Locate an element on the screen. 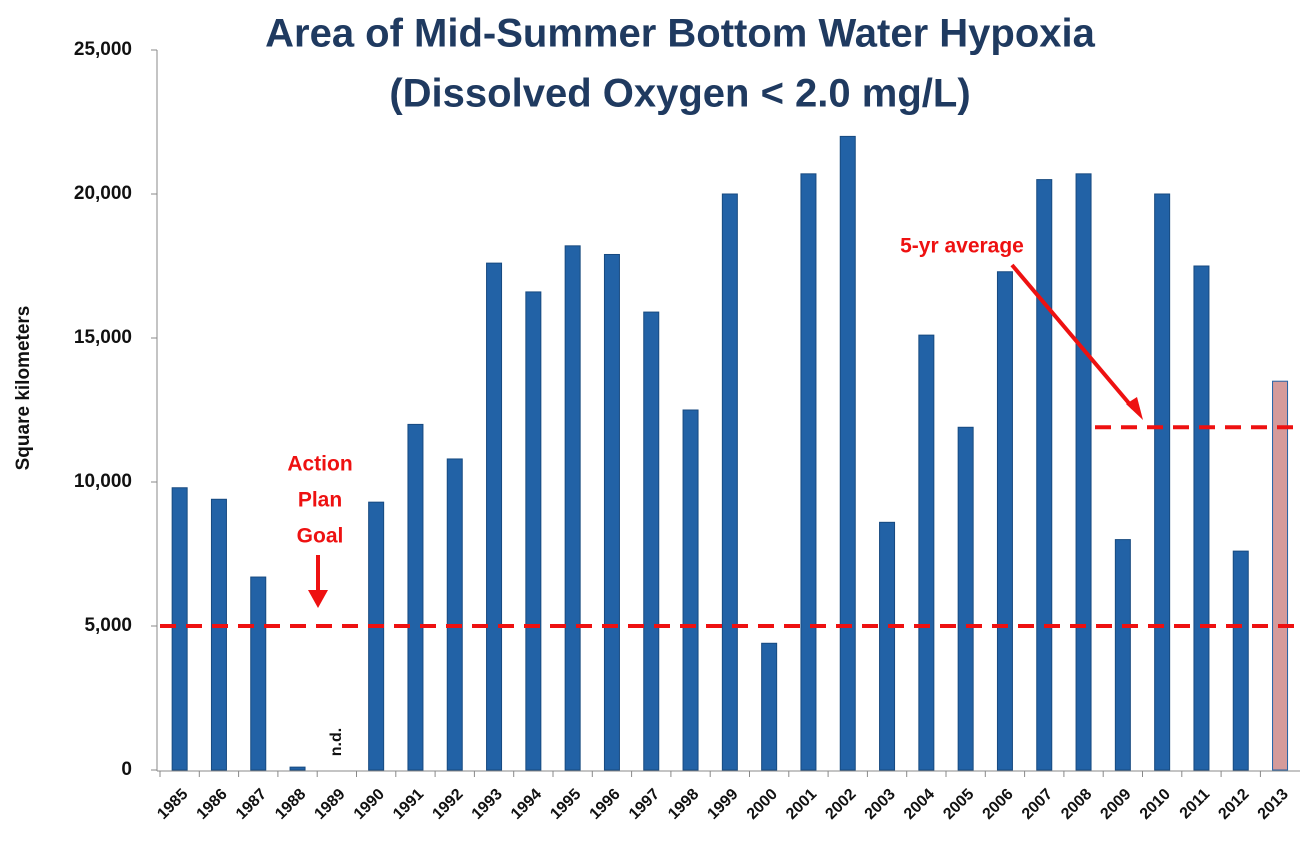 The image size is (1303, 845). x-tick-label: 2012 is located at coordinates (1233, 804).